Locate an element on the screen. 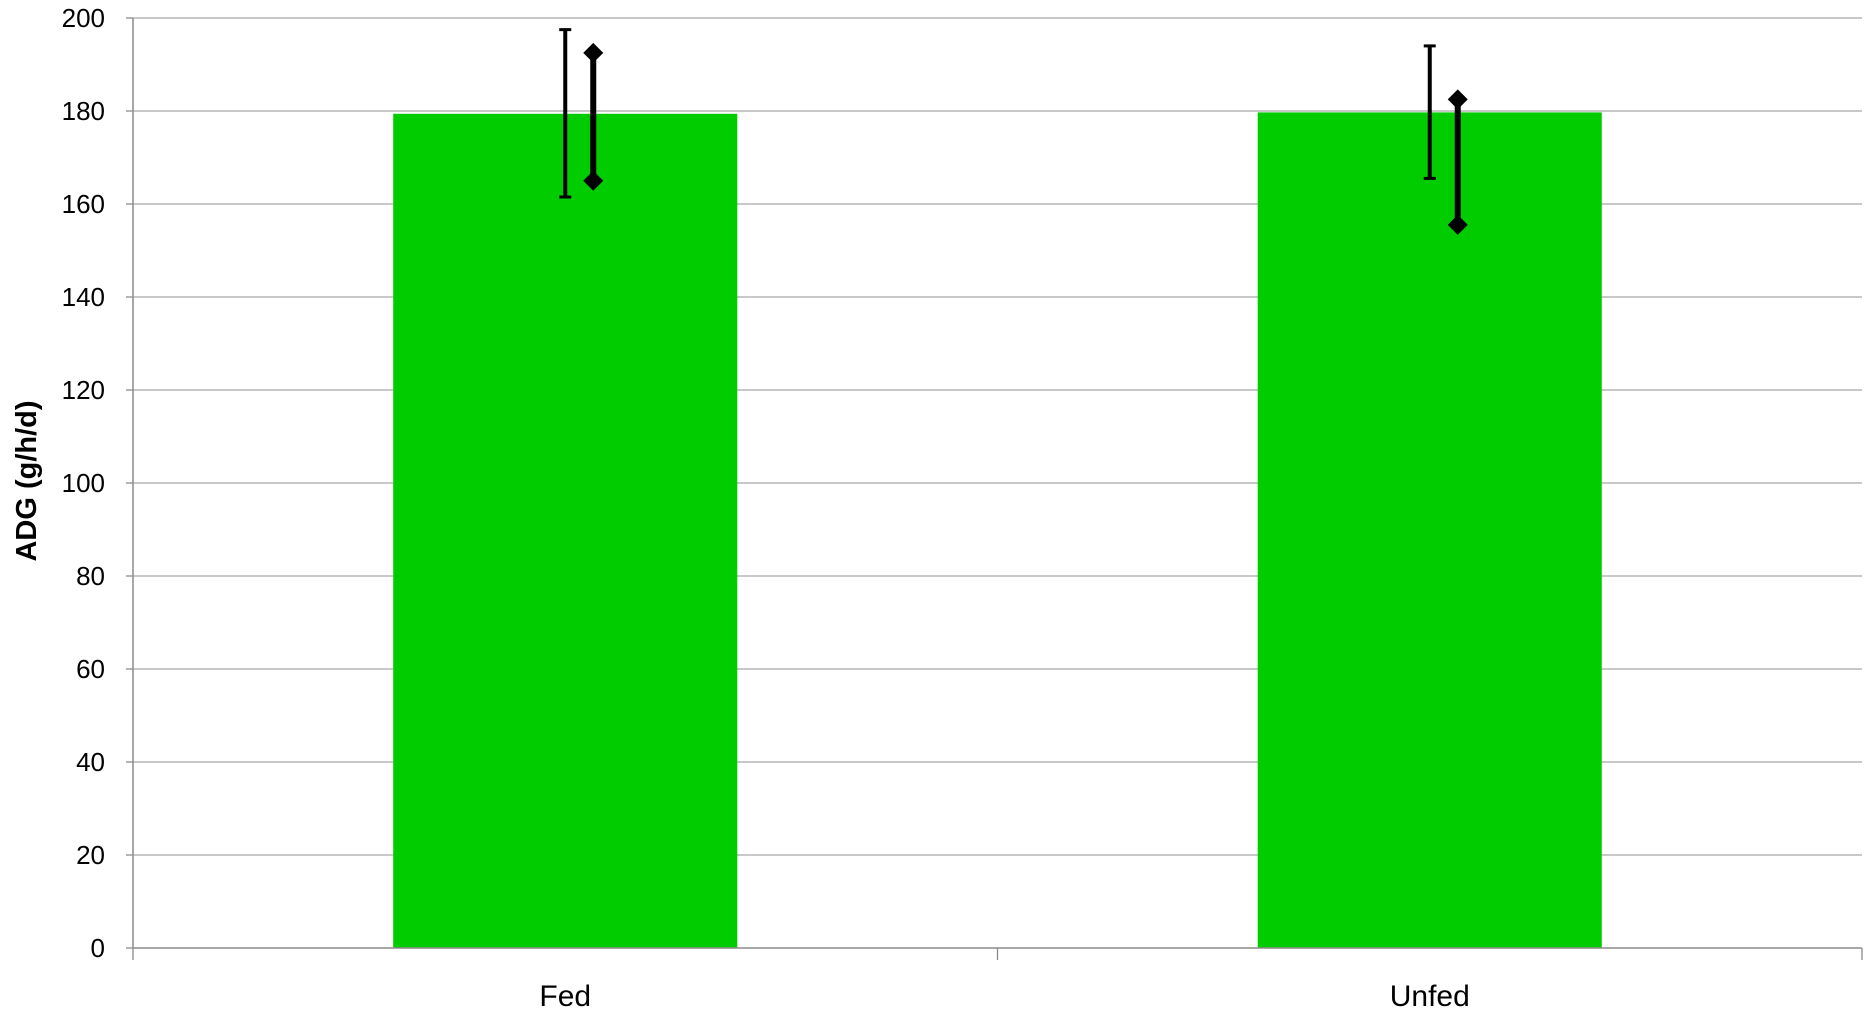  y-tick-label: 20 is located at coordinates (90, 855).